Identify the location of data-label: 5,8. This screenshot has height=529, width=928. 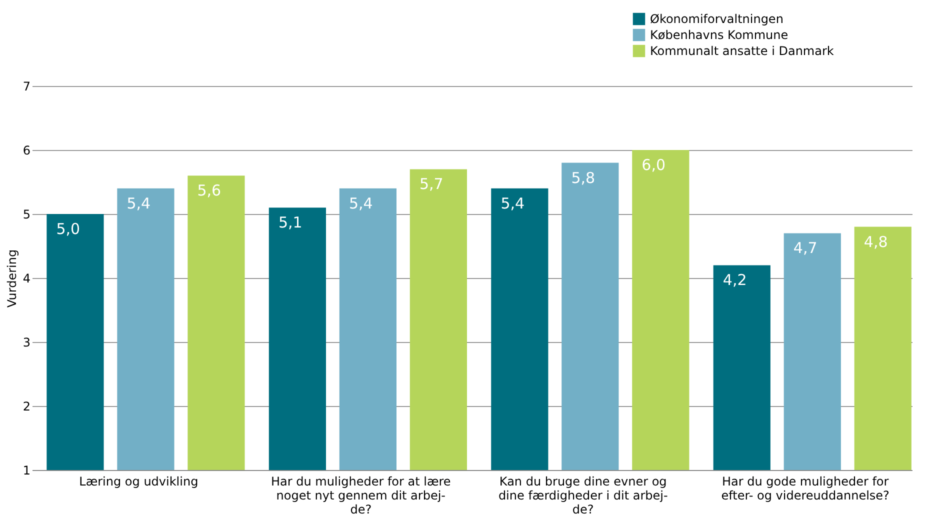
(583, 177).